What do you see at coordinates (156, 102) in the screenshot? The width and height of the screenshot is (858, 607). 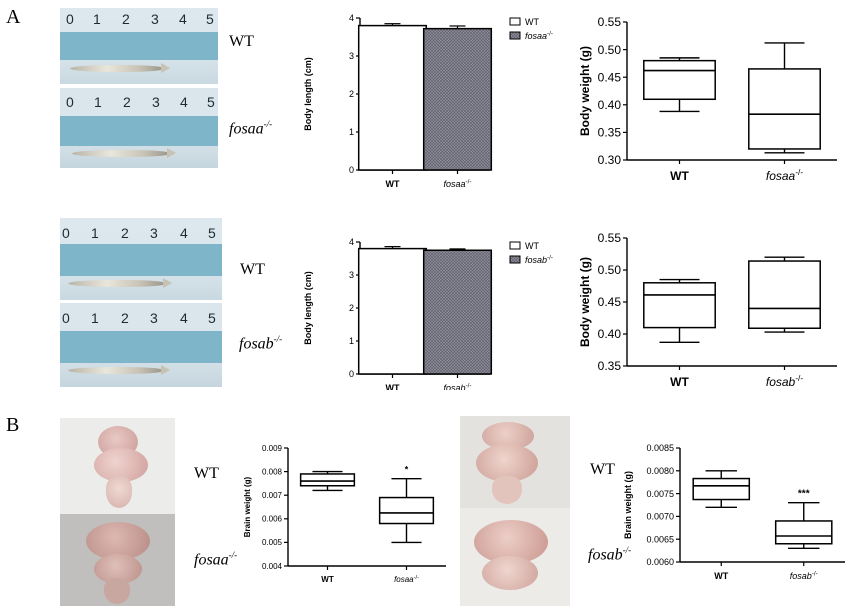 I see `ruler-num: 3` at bounding box center [156, 102].